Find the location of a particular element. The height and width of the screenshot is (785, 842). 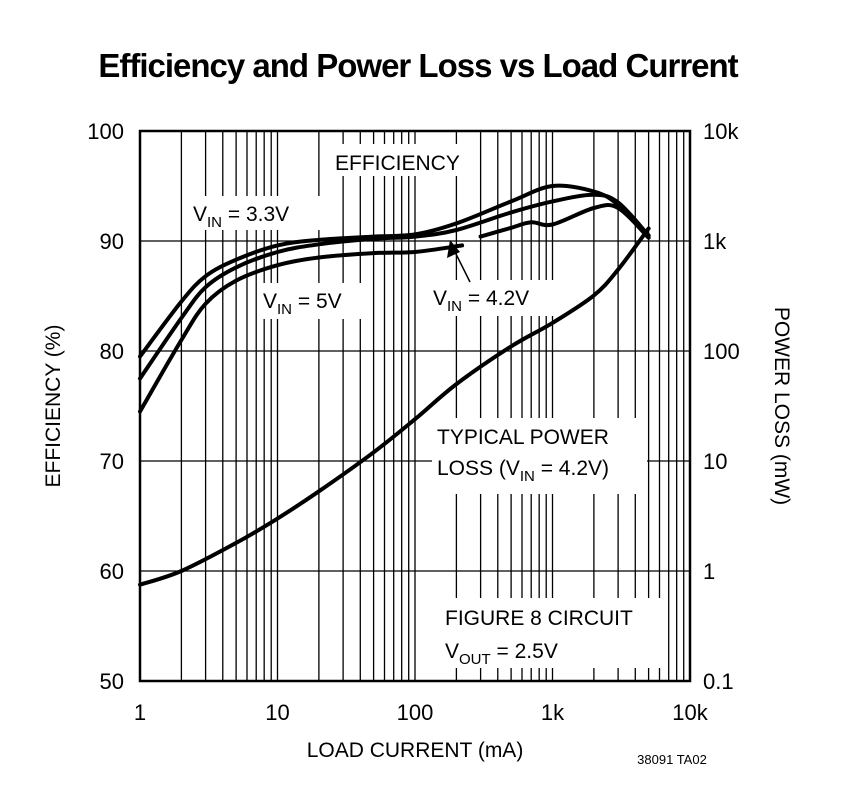

vout-label: VOUT = 2.5V is located at coordinates (501, 654).